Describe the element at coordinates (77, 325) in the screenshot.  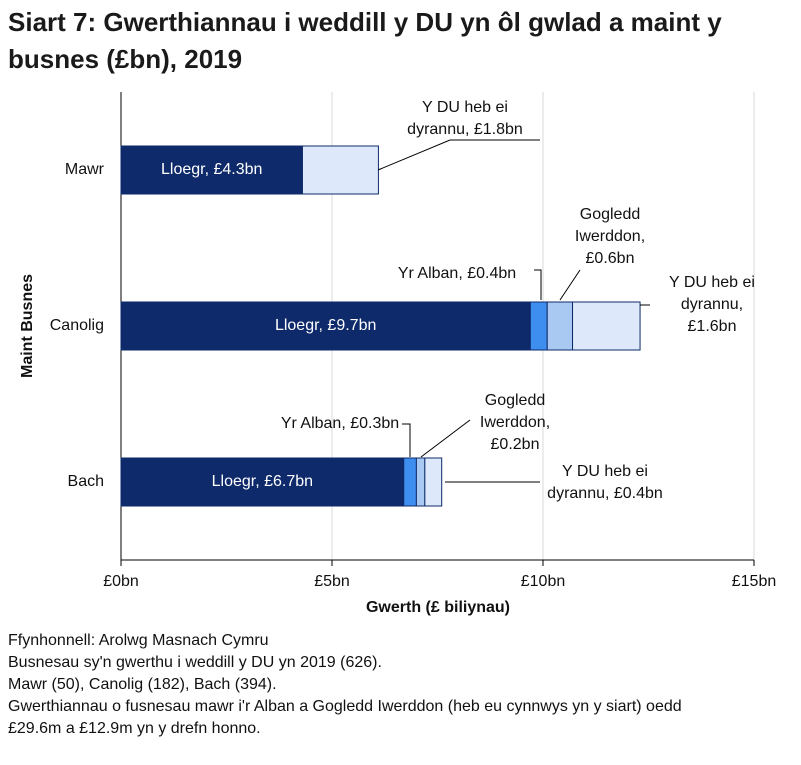
I see `y-tick-label: Canolig` at that location.